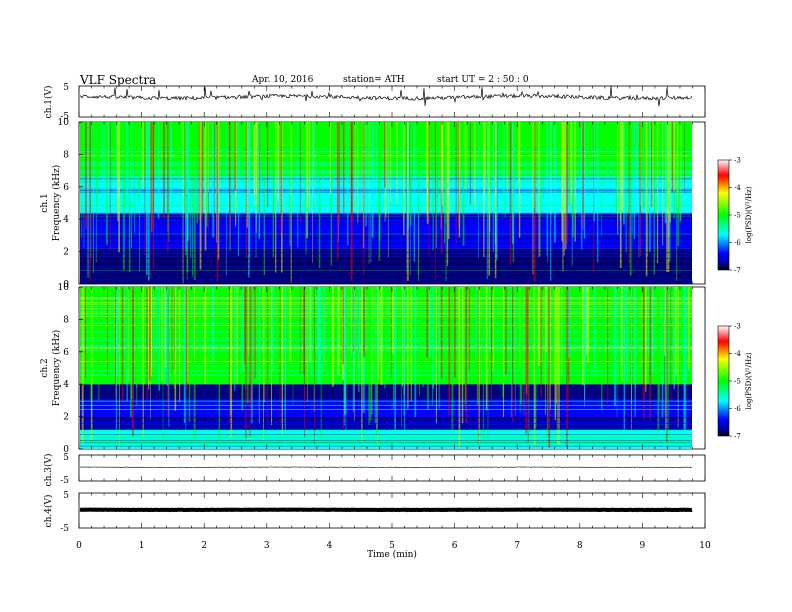  I want to click on ytick-label: 4, so click(66, 220).